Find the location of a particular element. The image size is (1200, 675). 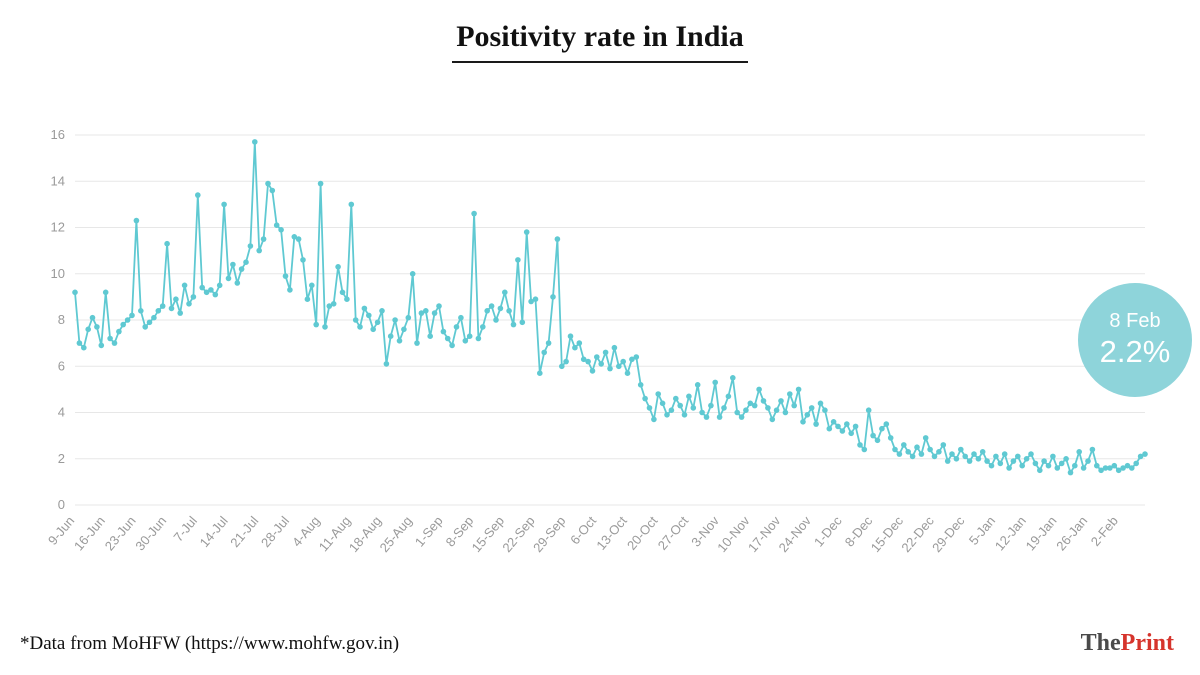

x-axis-label: 14-Jul is located at coordinates (214, 531).